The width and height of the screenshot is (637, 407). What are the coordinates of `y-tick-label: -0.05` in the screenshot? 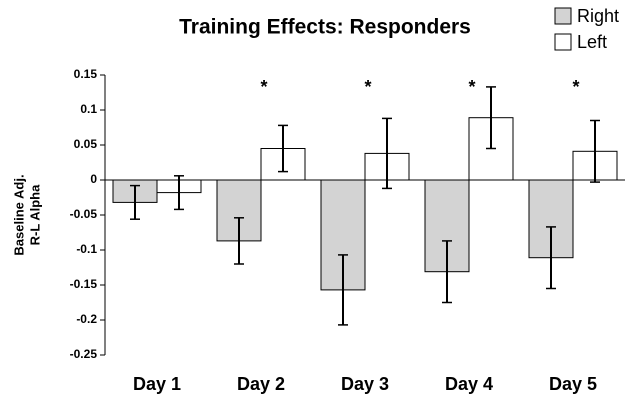 It's located at (84, 214).